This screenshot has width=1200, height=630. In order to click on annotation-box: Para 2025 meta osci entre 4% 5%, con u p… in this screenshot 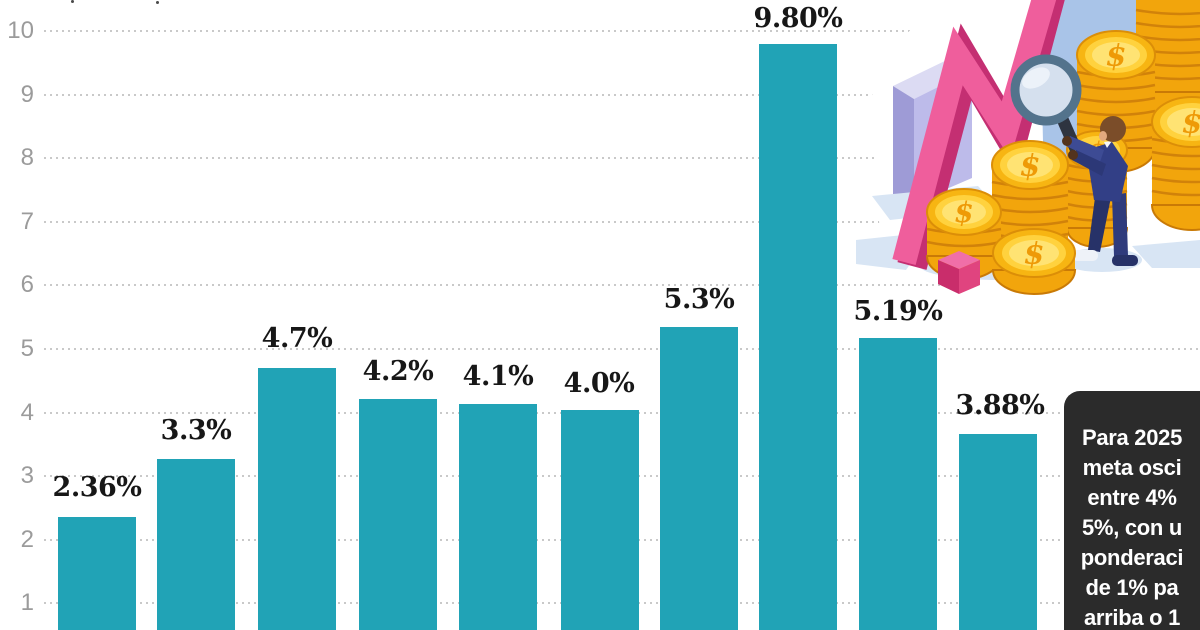, I will do `click(1132, 510)`.